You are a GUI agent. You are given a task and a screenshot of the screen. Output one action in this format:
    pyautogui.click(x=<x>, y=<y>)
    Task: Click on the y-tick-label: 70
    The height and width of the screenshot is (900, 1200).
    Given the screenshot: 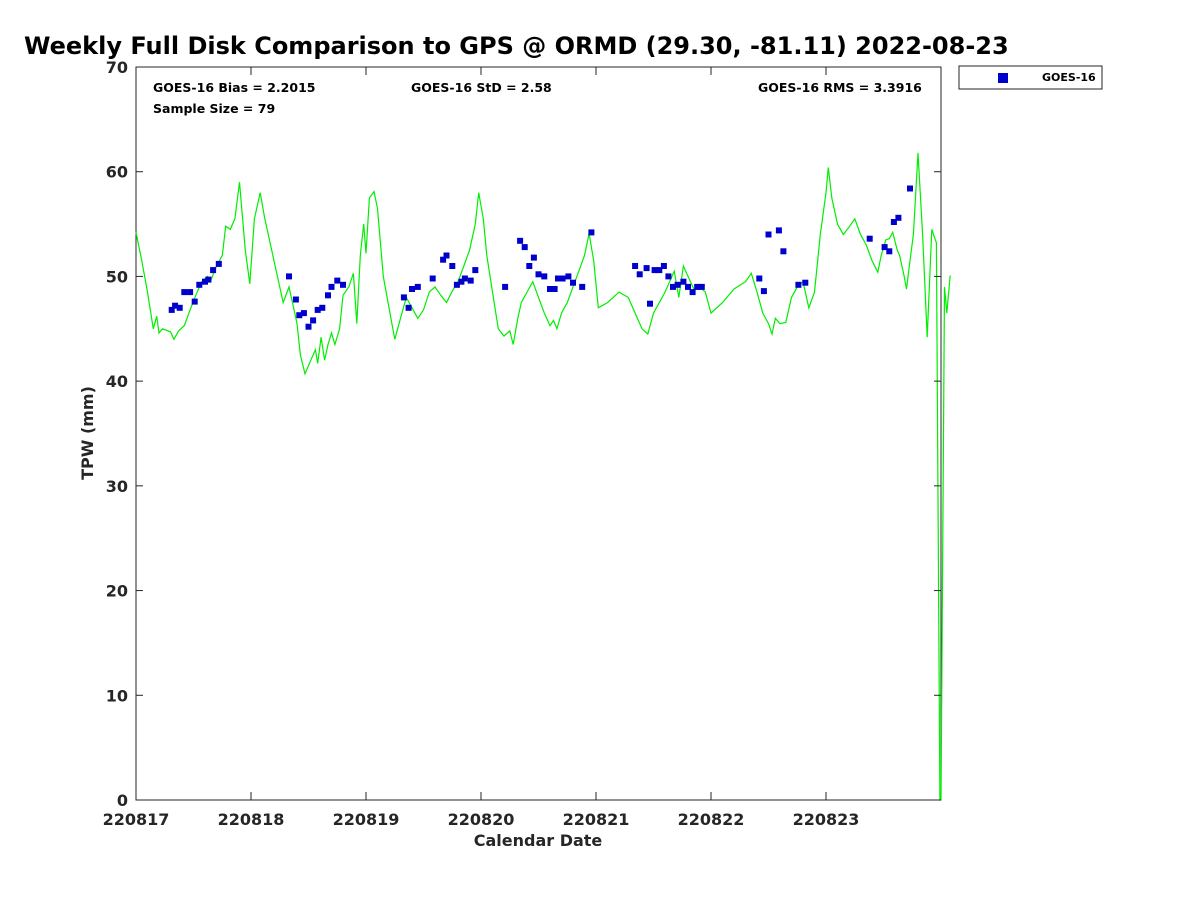 What is the action you would take?
    pyautogui.click(x=117, y=67)
    